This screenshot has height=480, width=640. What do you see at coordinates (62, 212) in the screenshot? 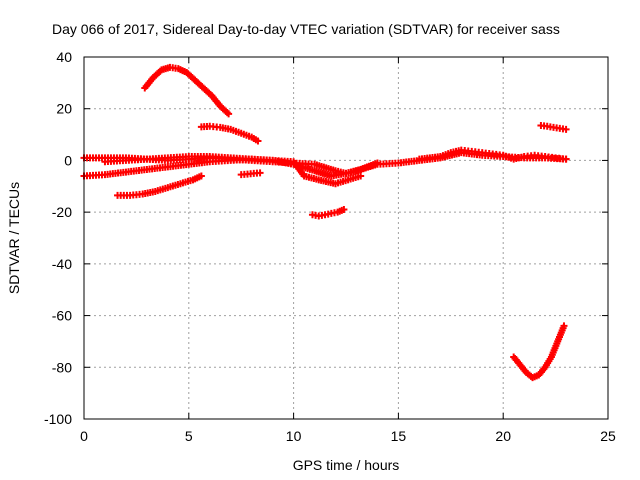
I see `y-tick-label: -20` at bounding box center [62, 212].